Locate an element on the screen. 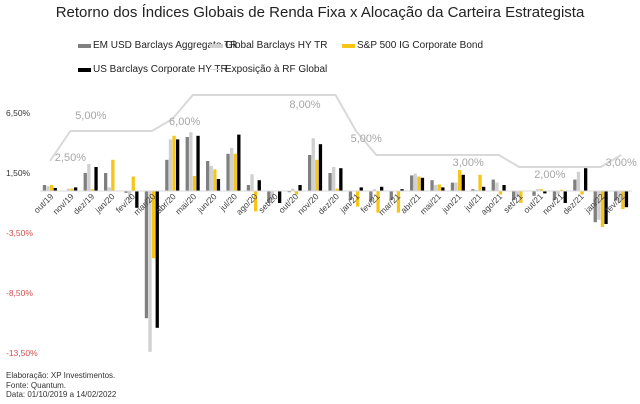 The image size is (640, 404). y-tick-label: -3,50% is located at coordinates (19, 233).